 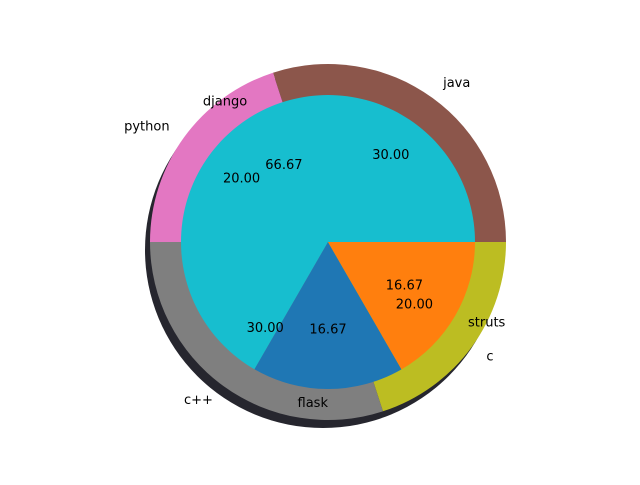 I want to click on category-label-java: java, so click(x=456, y=83).